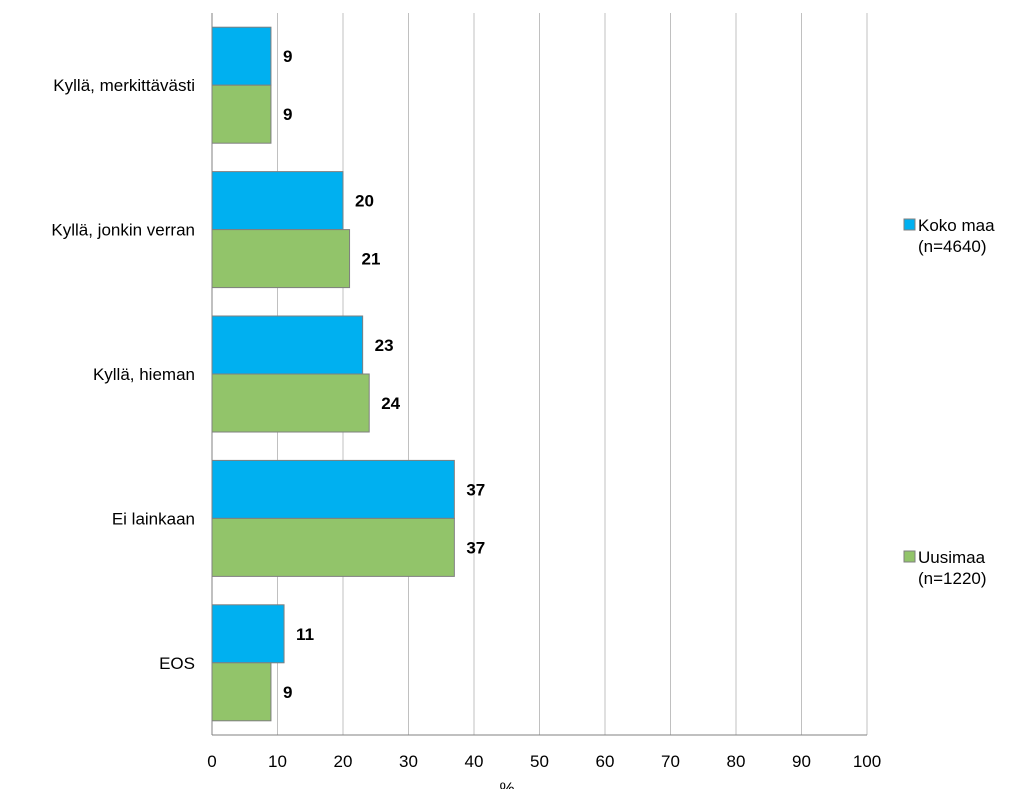 This screenshot has height=789, width=1027. Describe the element at coordinates (670, 761) in the screenshot. I see `x-tick-label-70: 70` at that location.